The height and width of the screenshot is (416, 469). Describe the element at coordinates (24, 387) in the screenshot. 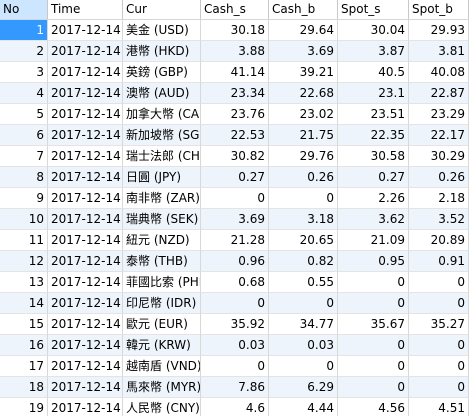

I see `row-number: 18` at that location.